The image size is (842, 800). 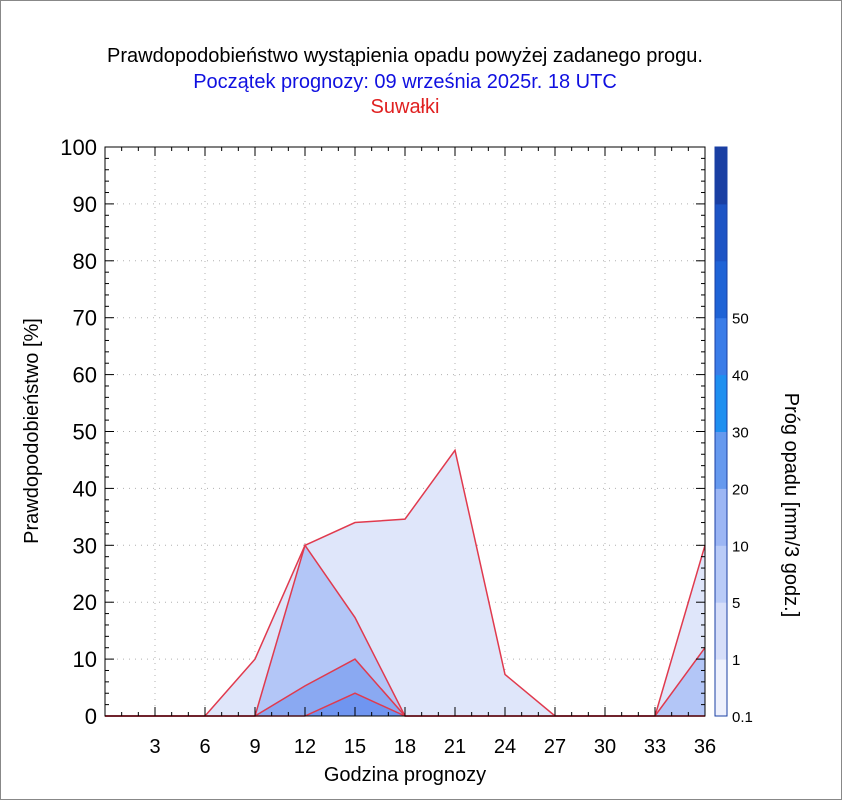 I want to click on x-tick-label: 9, so click(x=254, y=747).